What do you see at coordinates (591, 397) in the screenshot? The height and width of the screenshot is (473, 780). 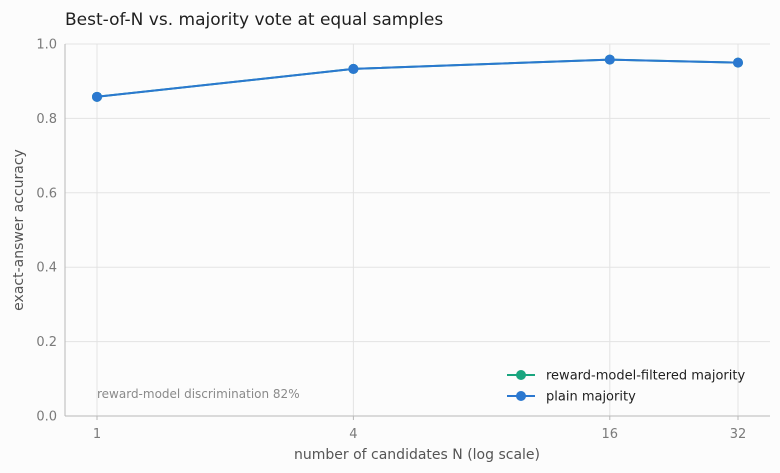 I see `legend-label: plain majority` at bounding box center [591, 397].